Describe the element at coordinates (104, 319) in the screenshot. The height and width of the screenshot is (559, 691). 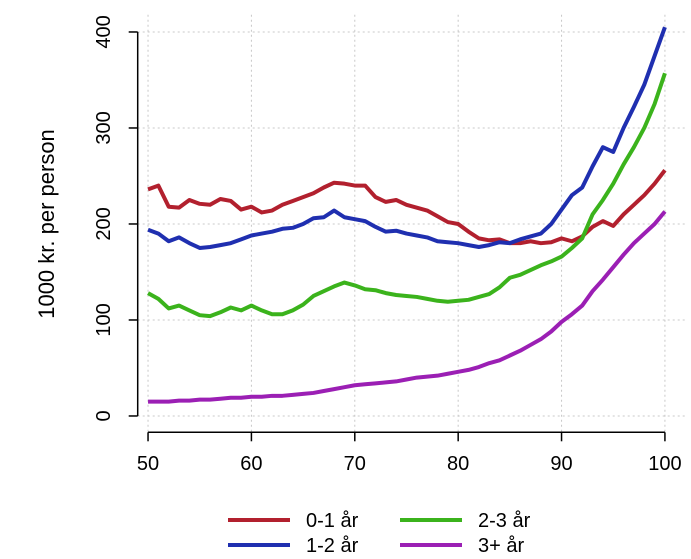
I see `y-tick-label: 100` at that location.